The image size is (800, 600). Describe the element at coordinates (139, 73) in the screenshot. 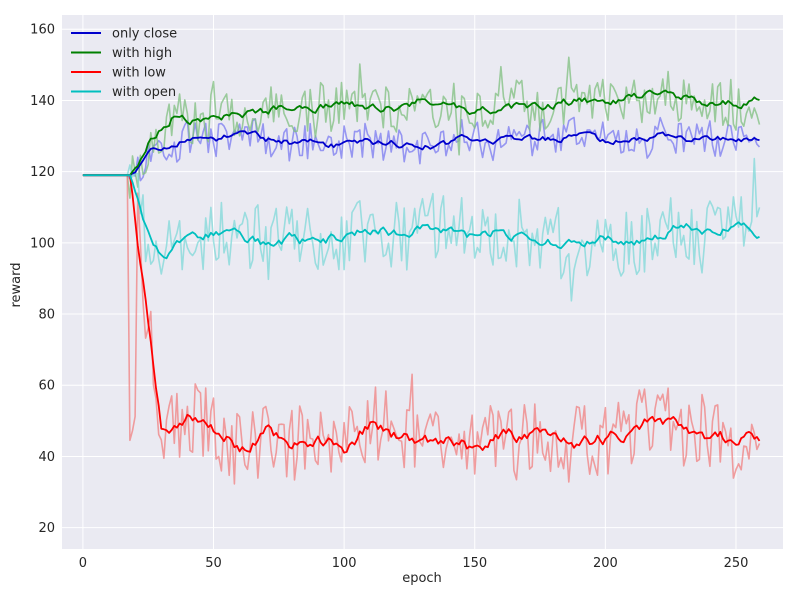

I see `legend-label: with low` at that location.